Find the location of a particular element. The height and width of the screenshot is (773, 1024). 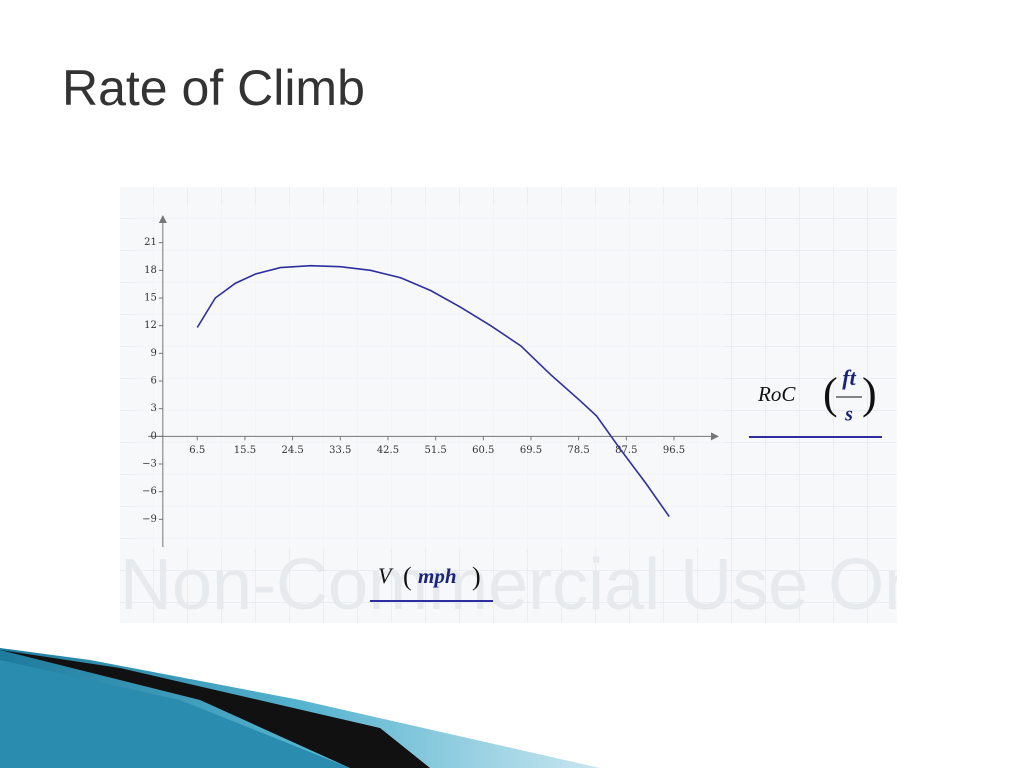

y-tick-label: 6 is located at coordinates (153, 381).